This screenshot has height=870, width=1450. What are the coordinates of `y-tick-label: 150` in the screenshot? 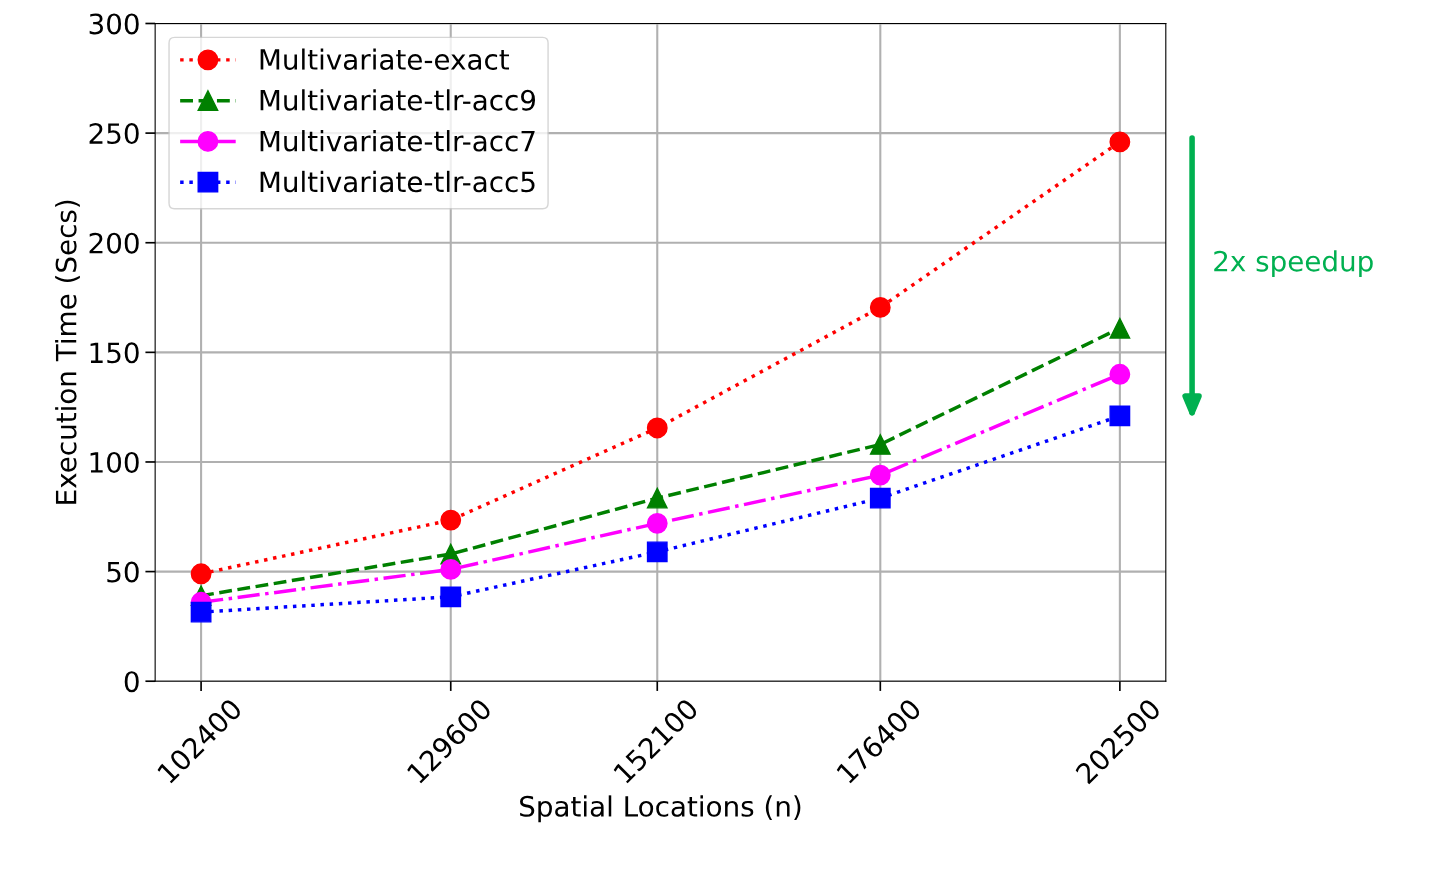 It's located at (114, 353).